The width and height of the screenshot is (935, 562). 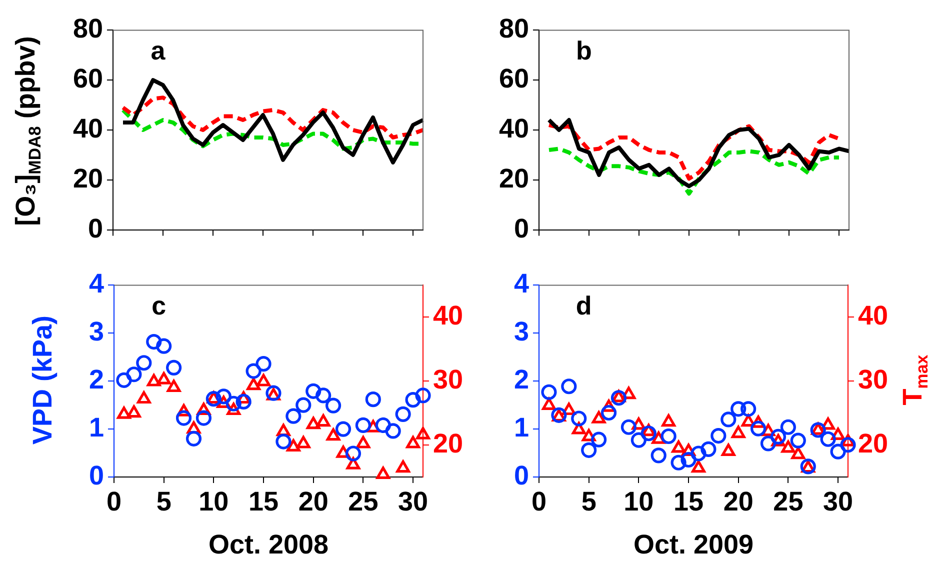 I want to click on y-tick-label: 80, so click(x=513, y=29).